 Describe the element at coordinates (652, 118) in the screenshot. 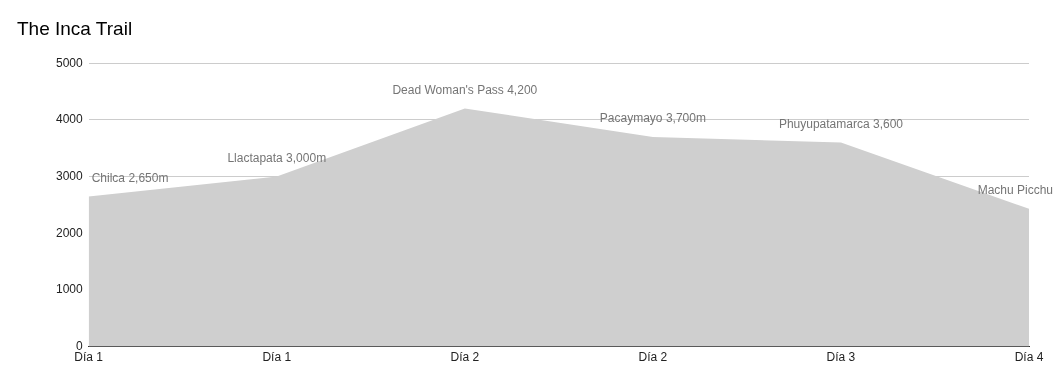

I see `data-label: Pacaymayo 3,700m` at that location.